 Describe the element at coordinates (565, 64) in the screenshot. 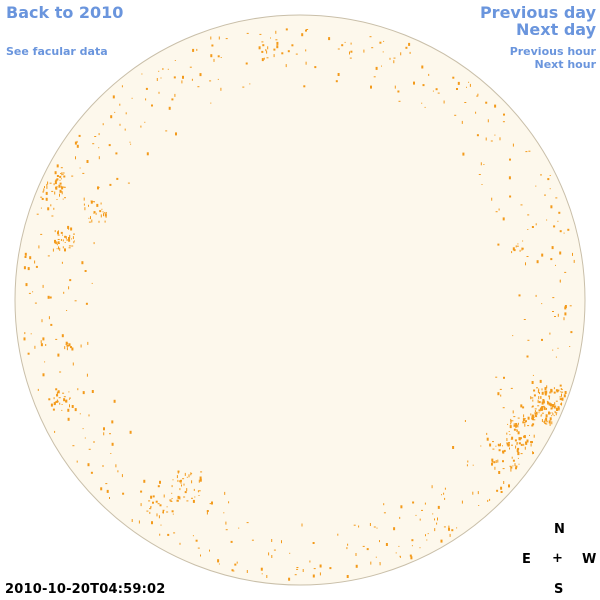

I see `next-hour-link: Next hour` at that location.